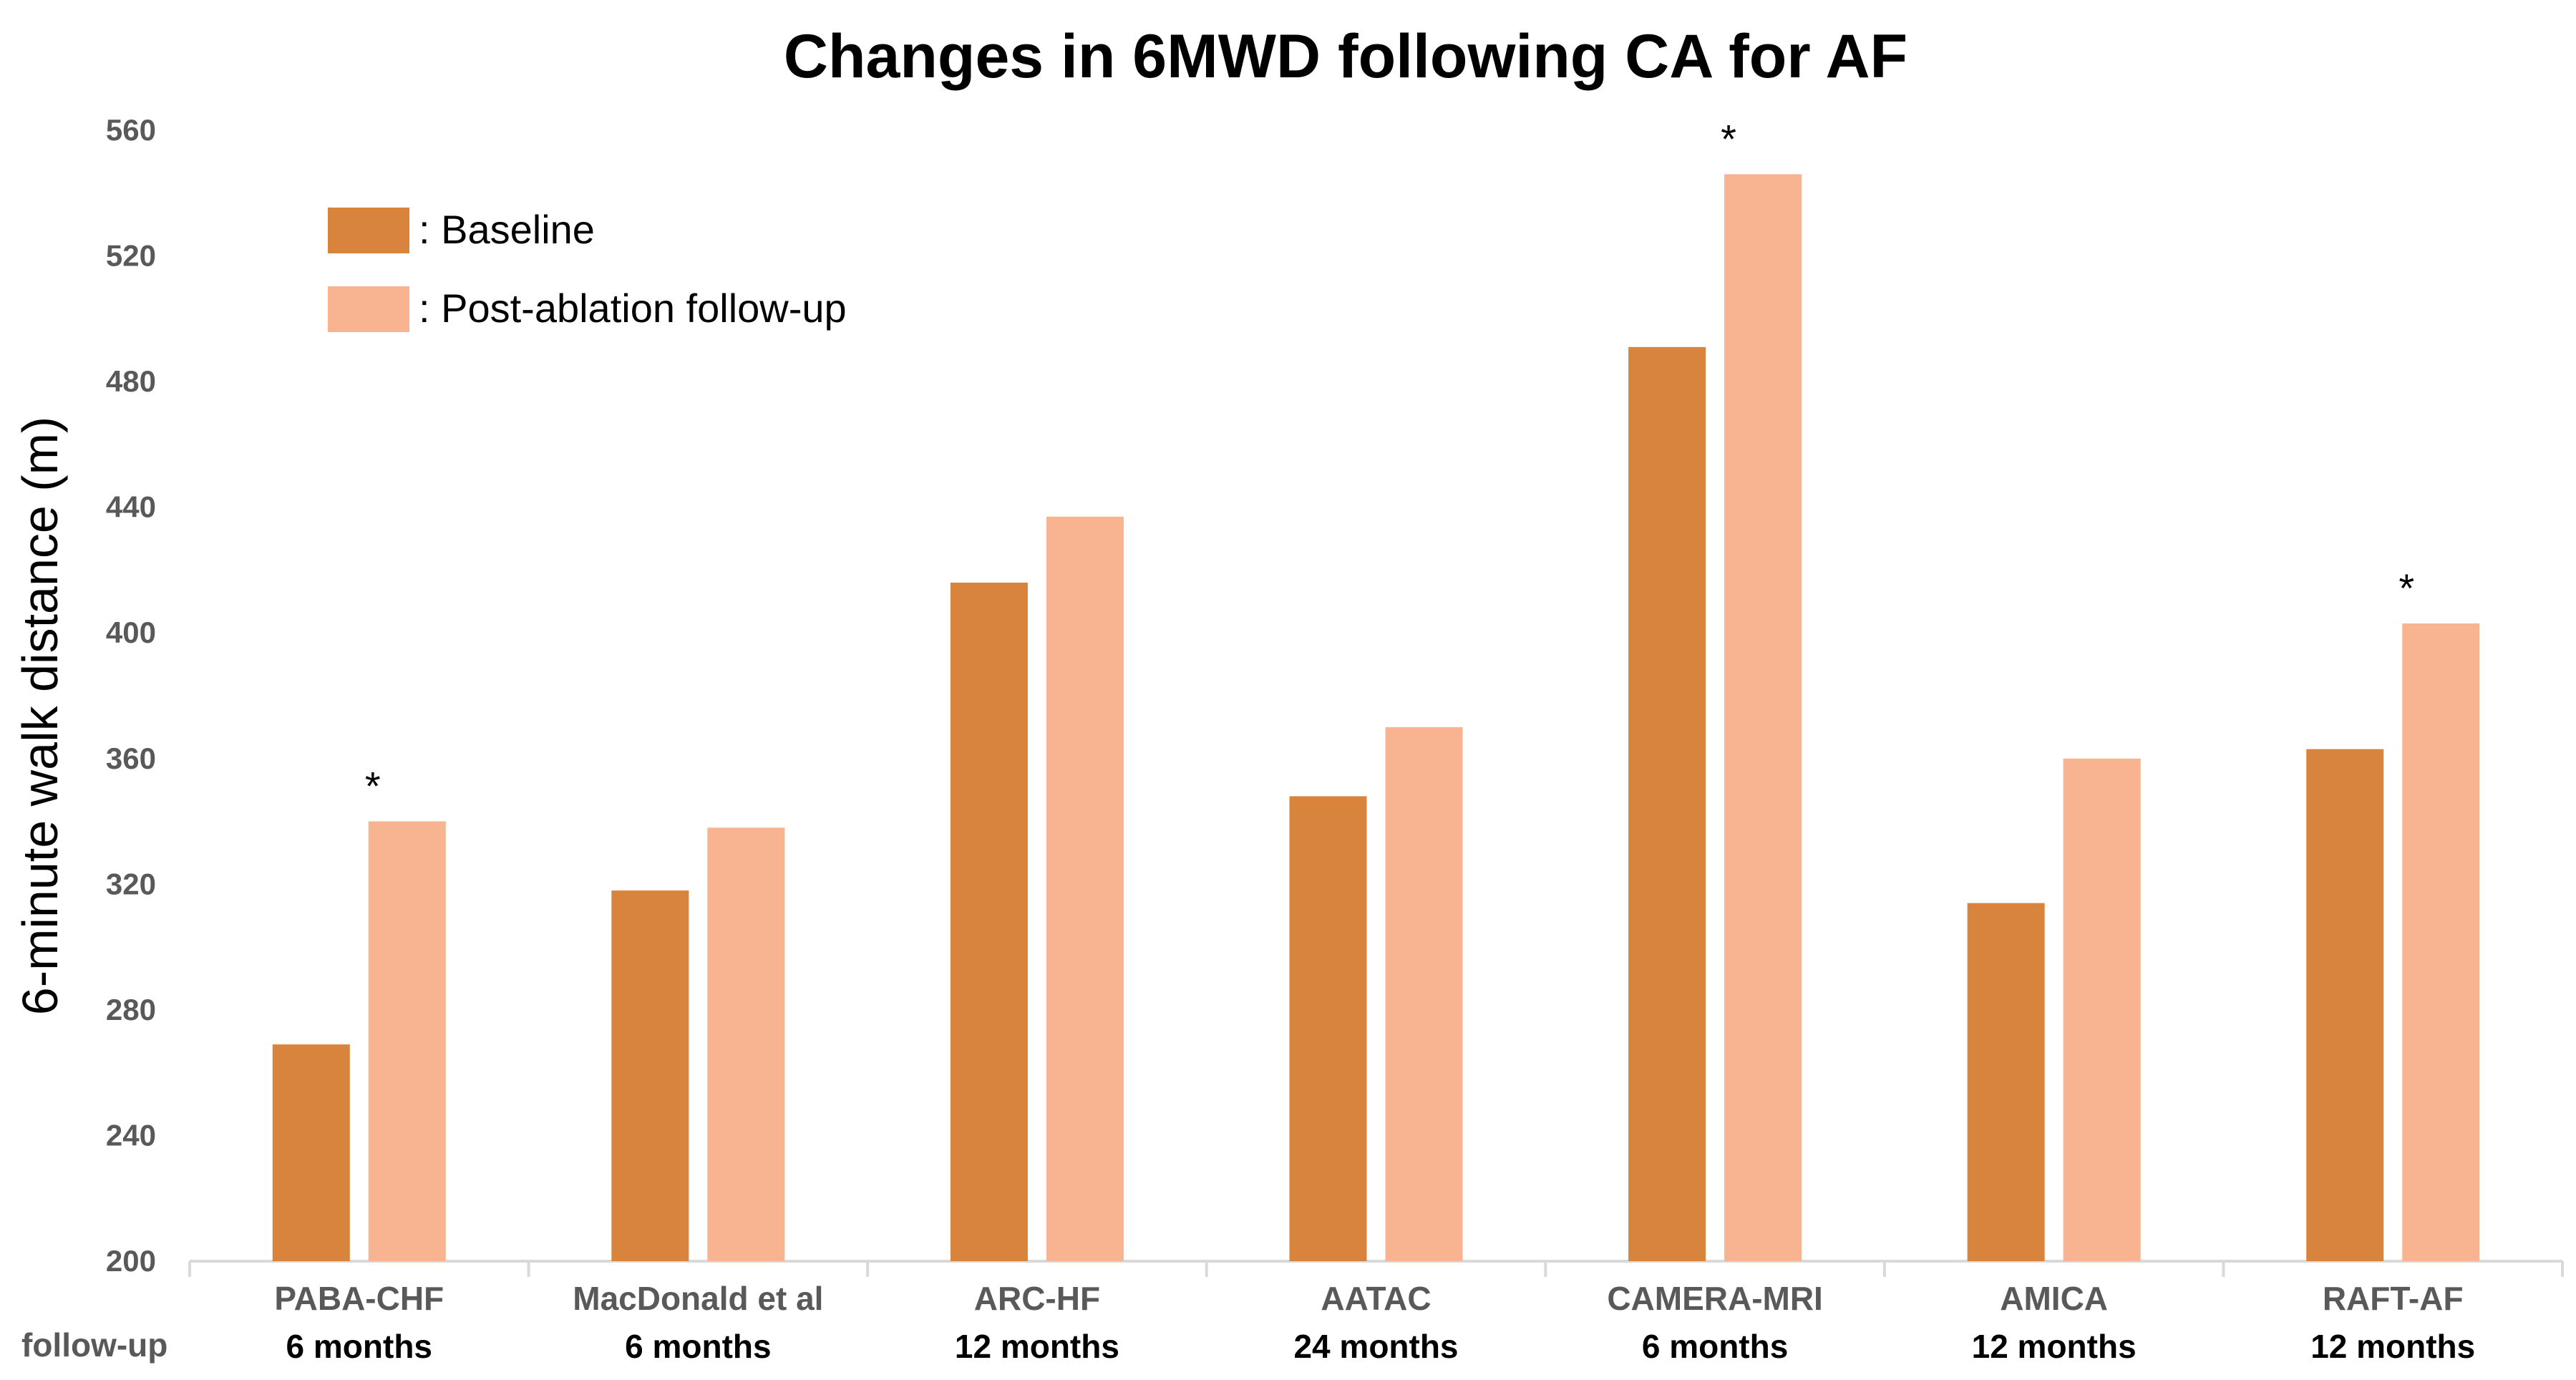  Describe the element at coordinates (1715, 1299) in the screenshot. I see `x-category-label: CAMERA-MRI` at that location.